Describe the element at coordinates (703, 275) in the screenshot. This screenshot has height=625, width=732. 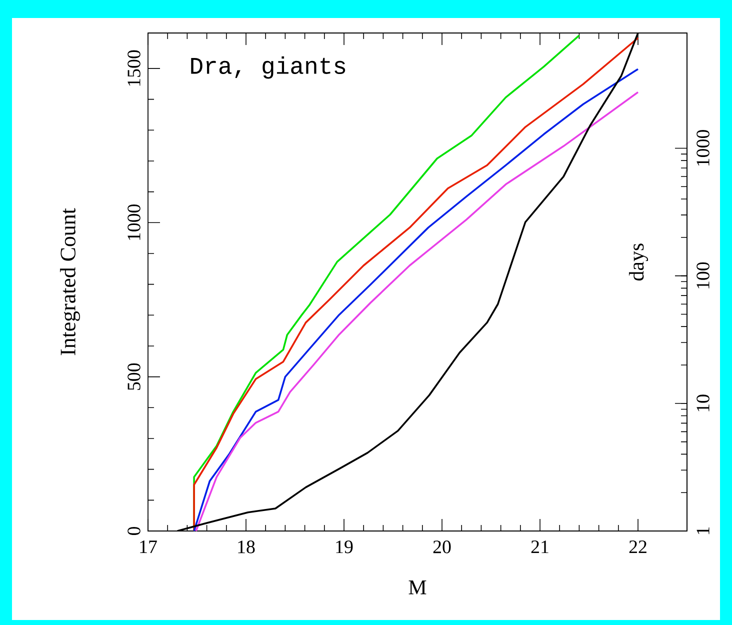
I see `y2-tick-label: 100` at that location.